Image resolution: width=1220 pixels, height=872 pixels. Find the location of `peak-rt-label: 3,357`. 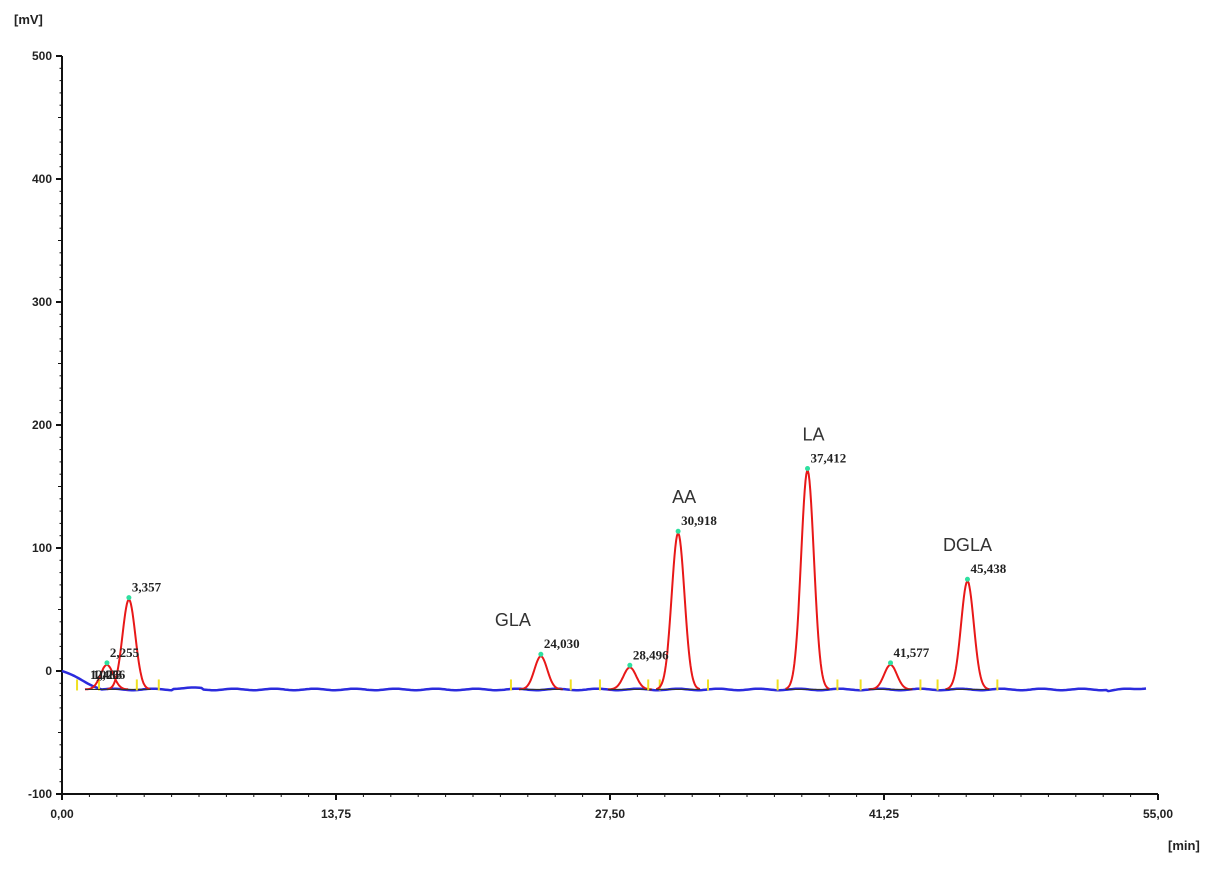

peak-rt-label: 3,357 is located at coordinates (147, 587).